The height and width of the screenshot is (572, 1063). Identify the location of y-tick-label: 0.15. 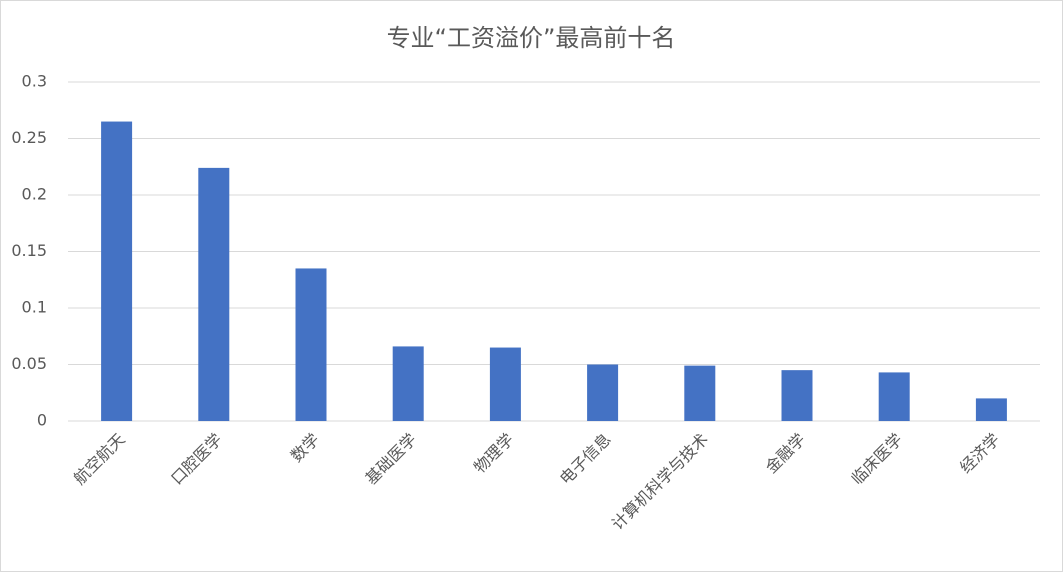
(29, 250).